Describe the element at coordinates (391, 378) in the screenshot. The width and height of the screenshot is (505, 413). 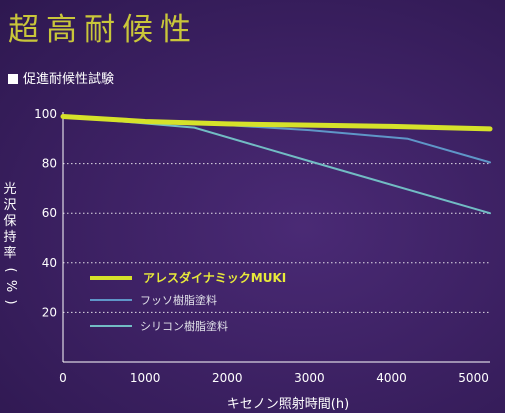
I see `x-tick-label: 4000` at that location.